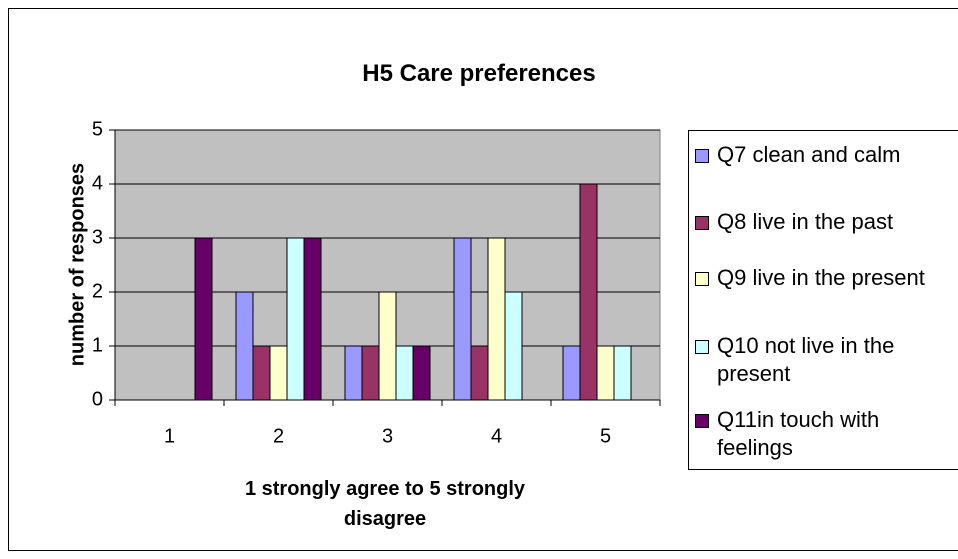 The height and width of the screenshot is (559, 958). I want to click on legend-label: Q11in touch with feelings, so click(798, 433).